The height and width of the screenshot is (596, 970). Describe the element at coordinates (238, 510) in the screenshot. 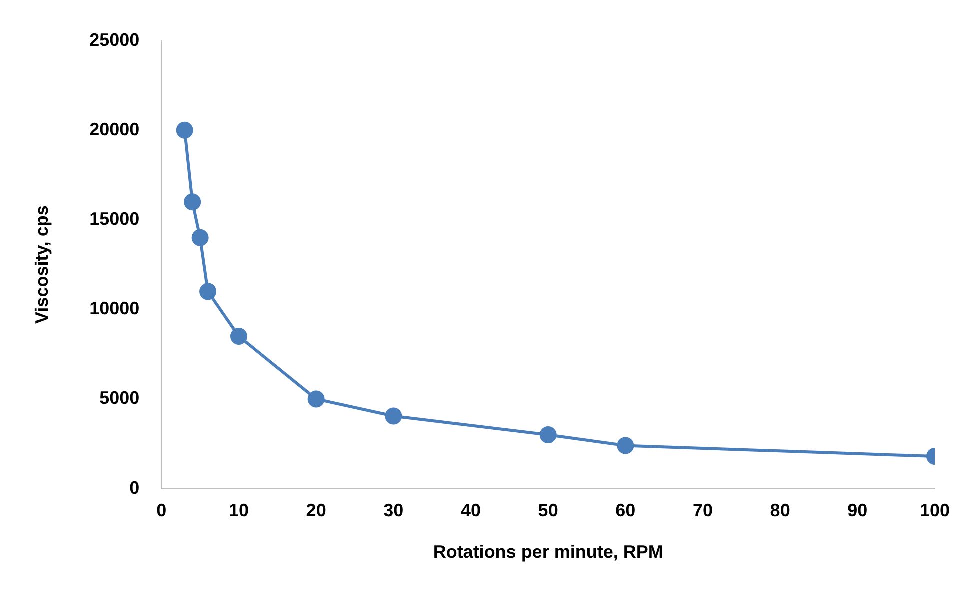

I see `x-tick-label: 10` at that location.